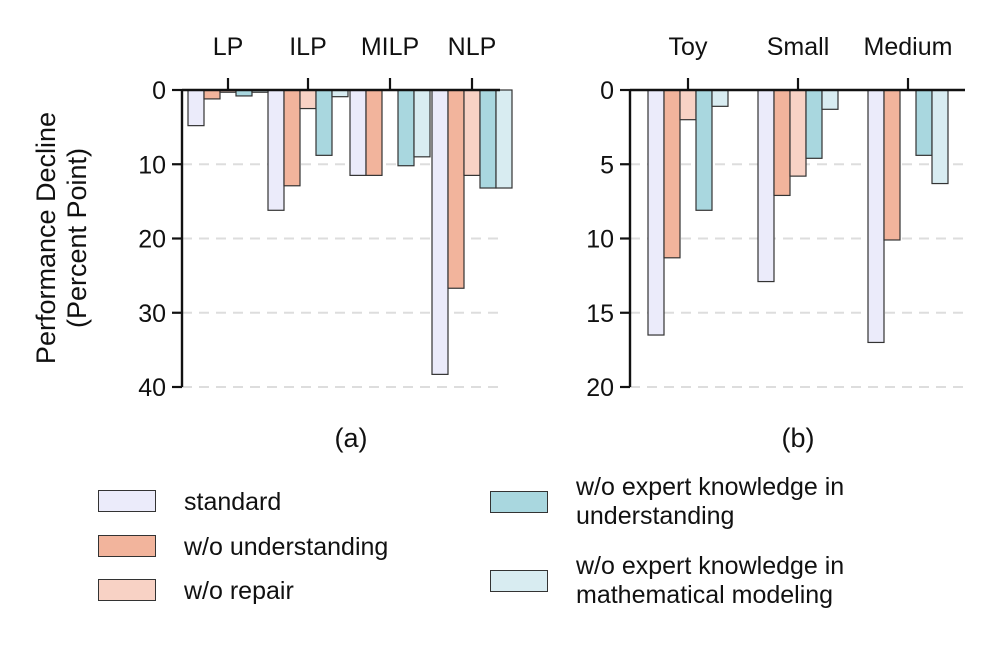 This screenshot has width=996, height=652. Describe the element at coordinates (908, 47) in the screenshot. I see `x-tick-label: Medium` at that location.